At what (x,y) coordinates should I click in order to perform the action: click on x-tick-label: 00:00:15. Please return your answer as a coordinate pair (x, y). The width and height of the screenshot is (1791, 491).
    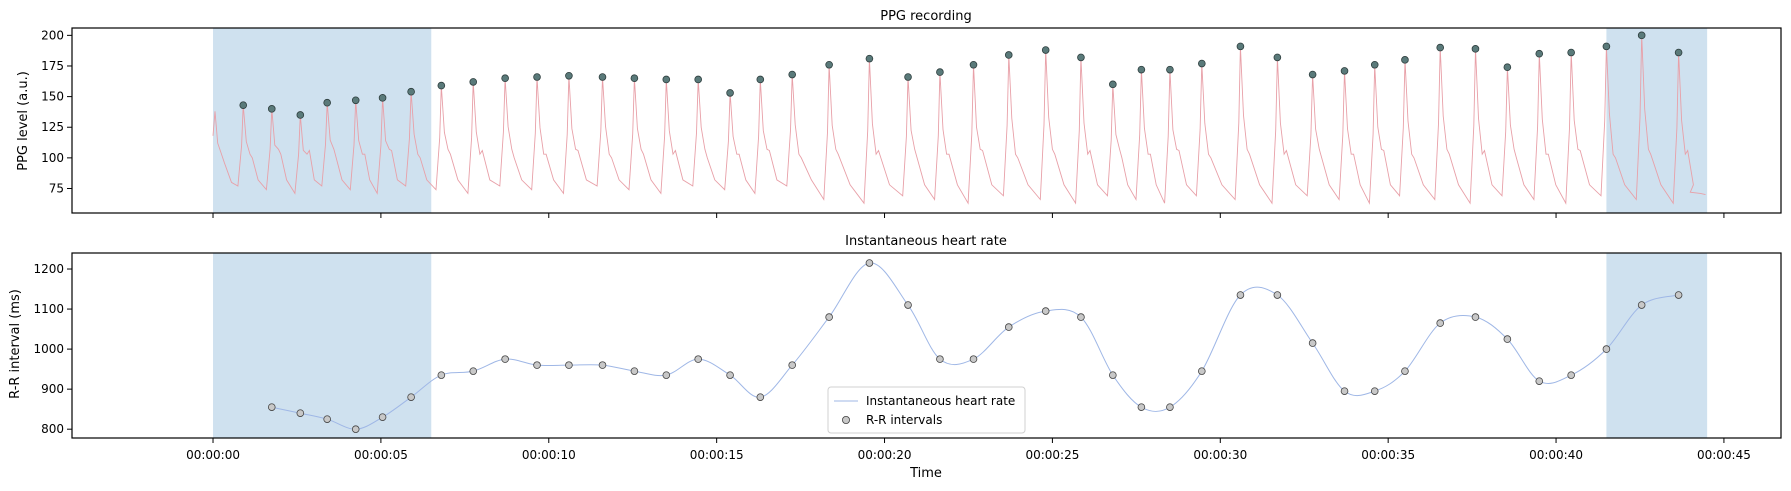
    Looking at the image, I should click on (717, 455).